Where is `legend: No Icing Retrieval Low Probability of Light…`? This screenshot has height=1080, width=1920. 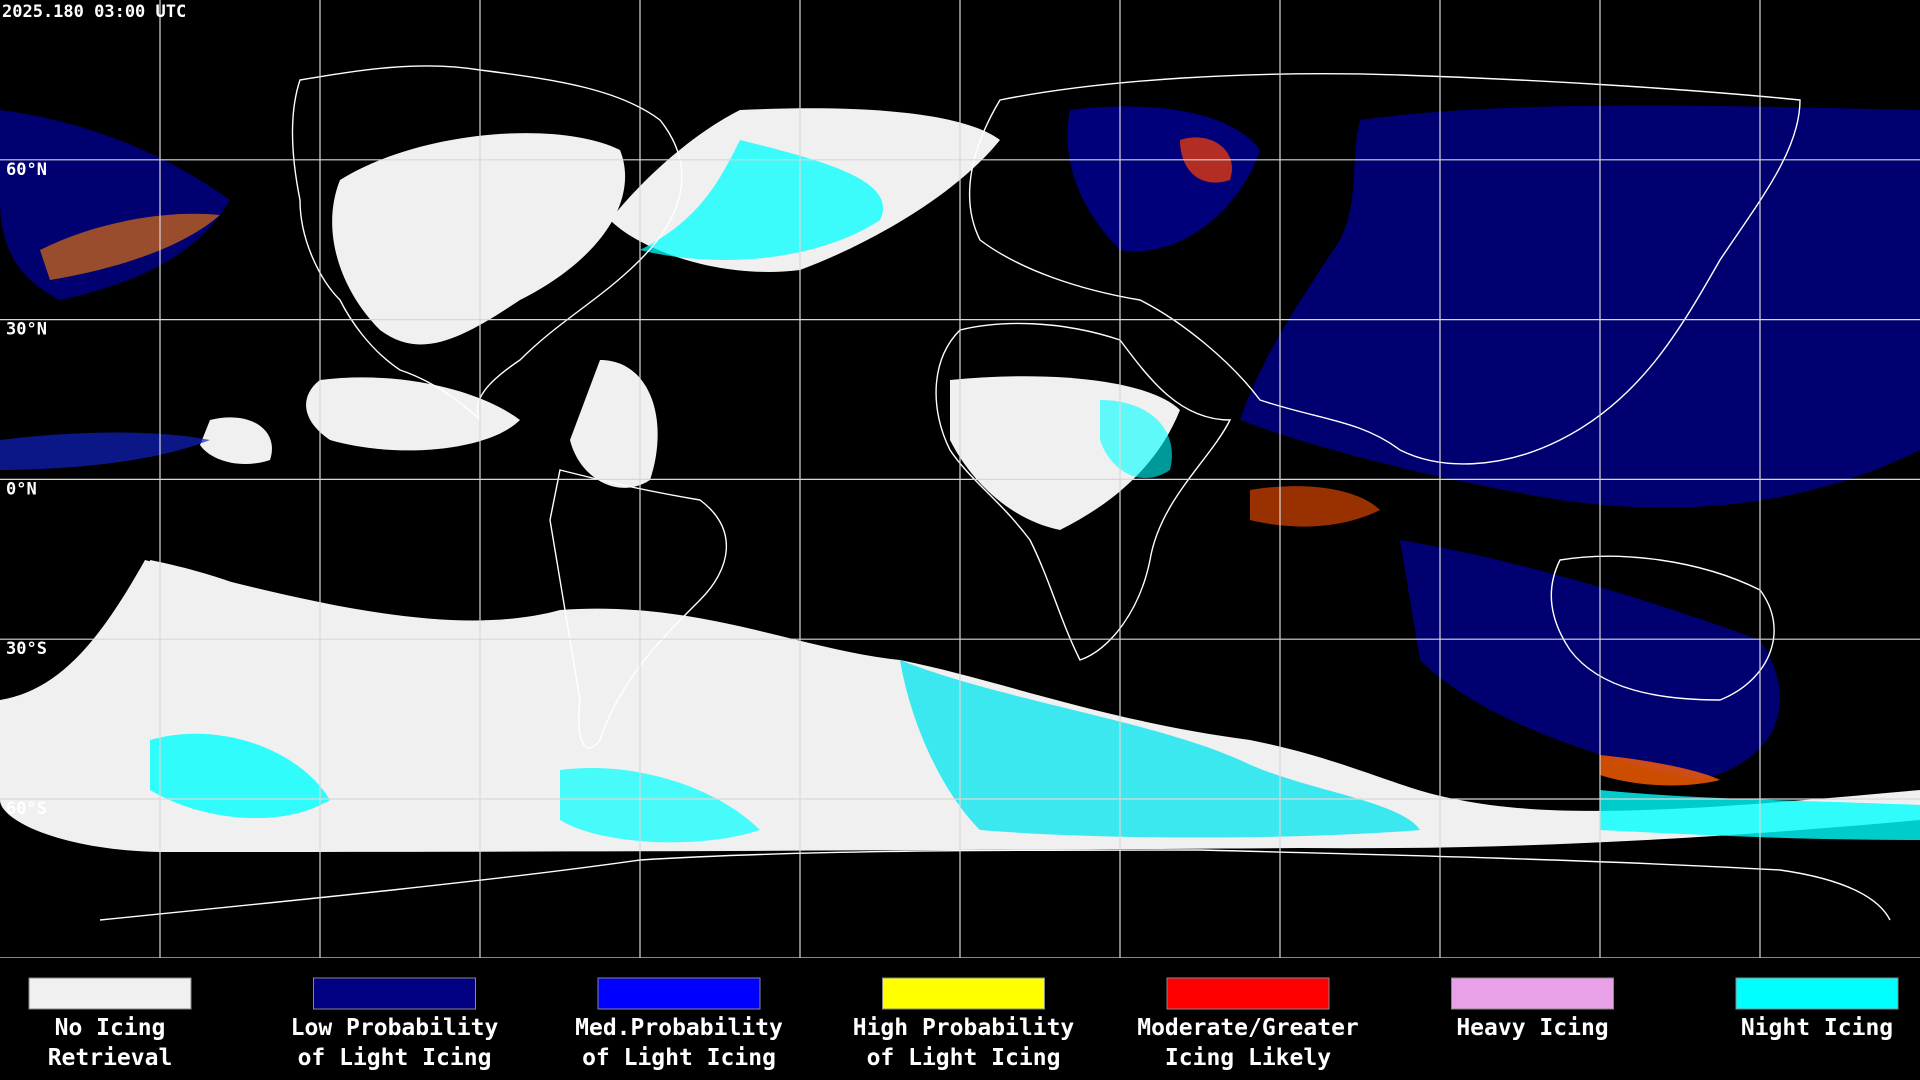
legend: No Icing Retrieval Low Probability of Light… is located at coordinates (963, 1024).